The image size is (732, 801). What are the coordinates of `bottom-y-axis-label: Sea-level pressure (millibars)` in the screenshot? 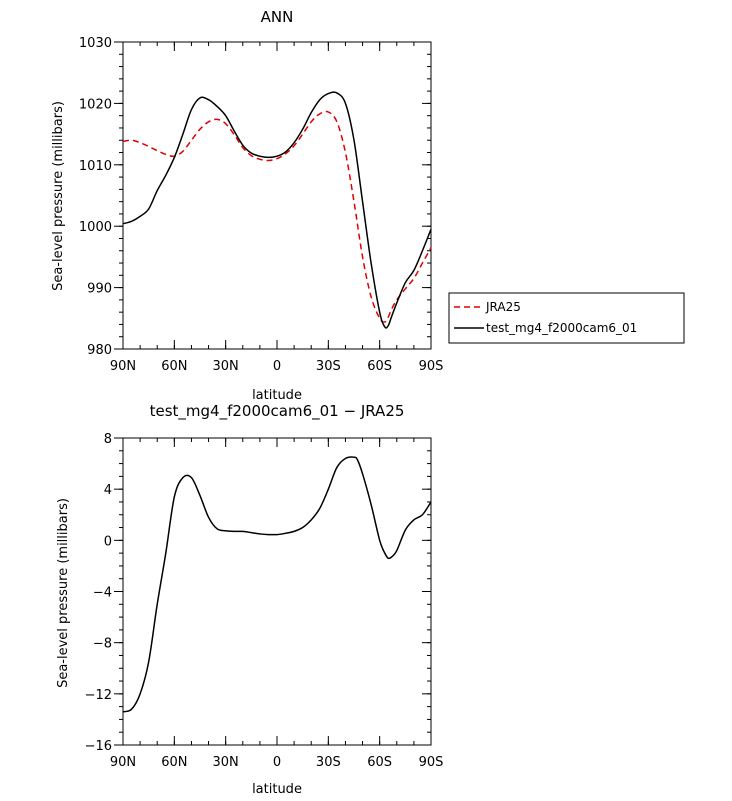 It's located at (63, 593).